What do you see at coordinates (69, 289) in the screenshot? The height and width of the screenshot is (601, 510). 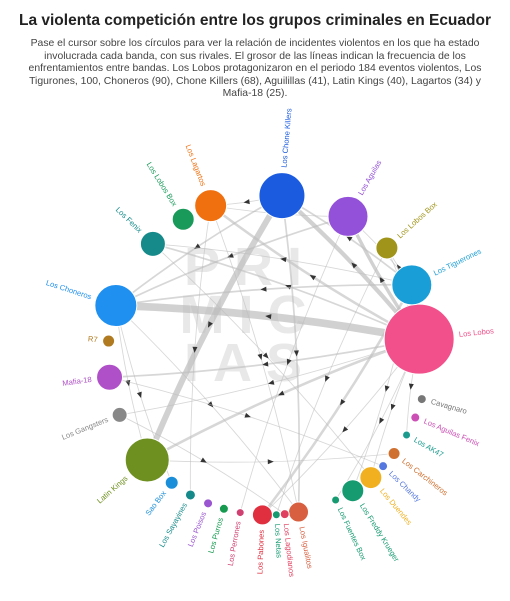 I see `node-label: Los Choneros` at bounding box center [69, 289].